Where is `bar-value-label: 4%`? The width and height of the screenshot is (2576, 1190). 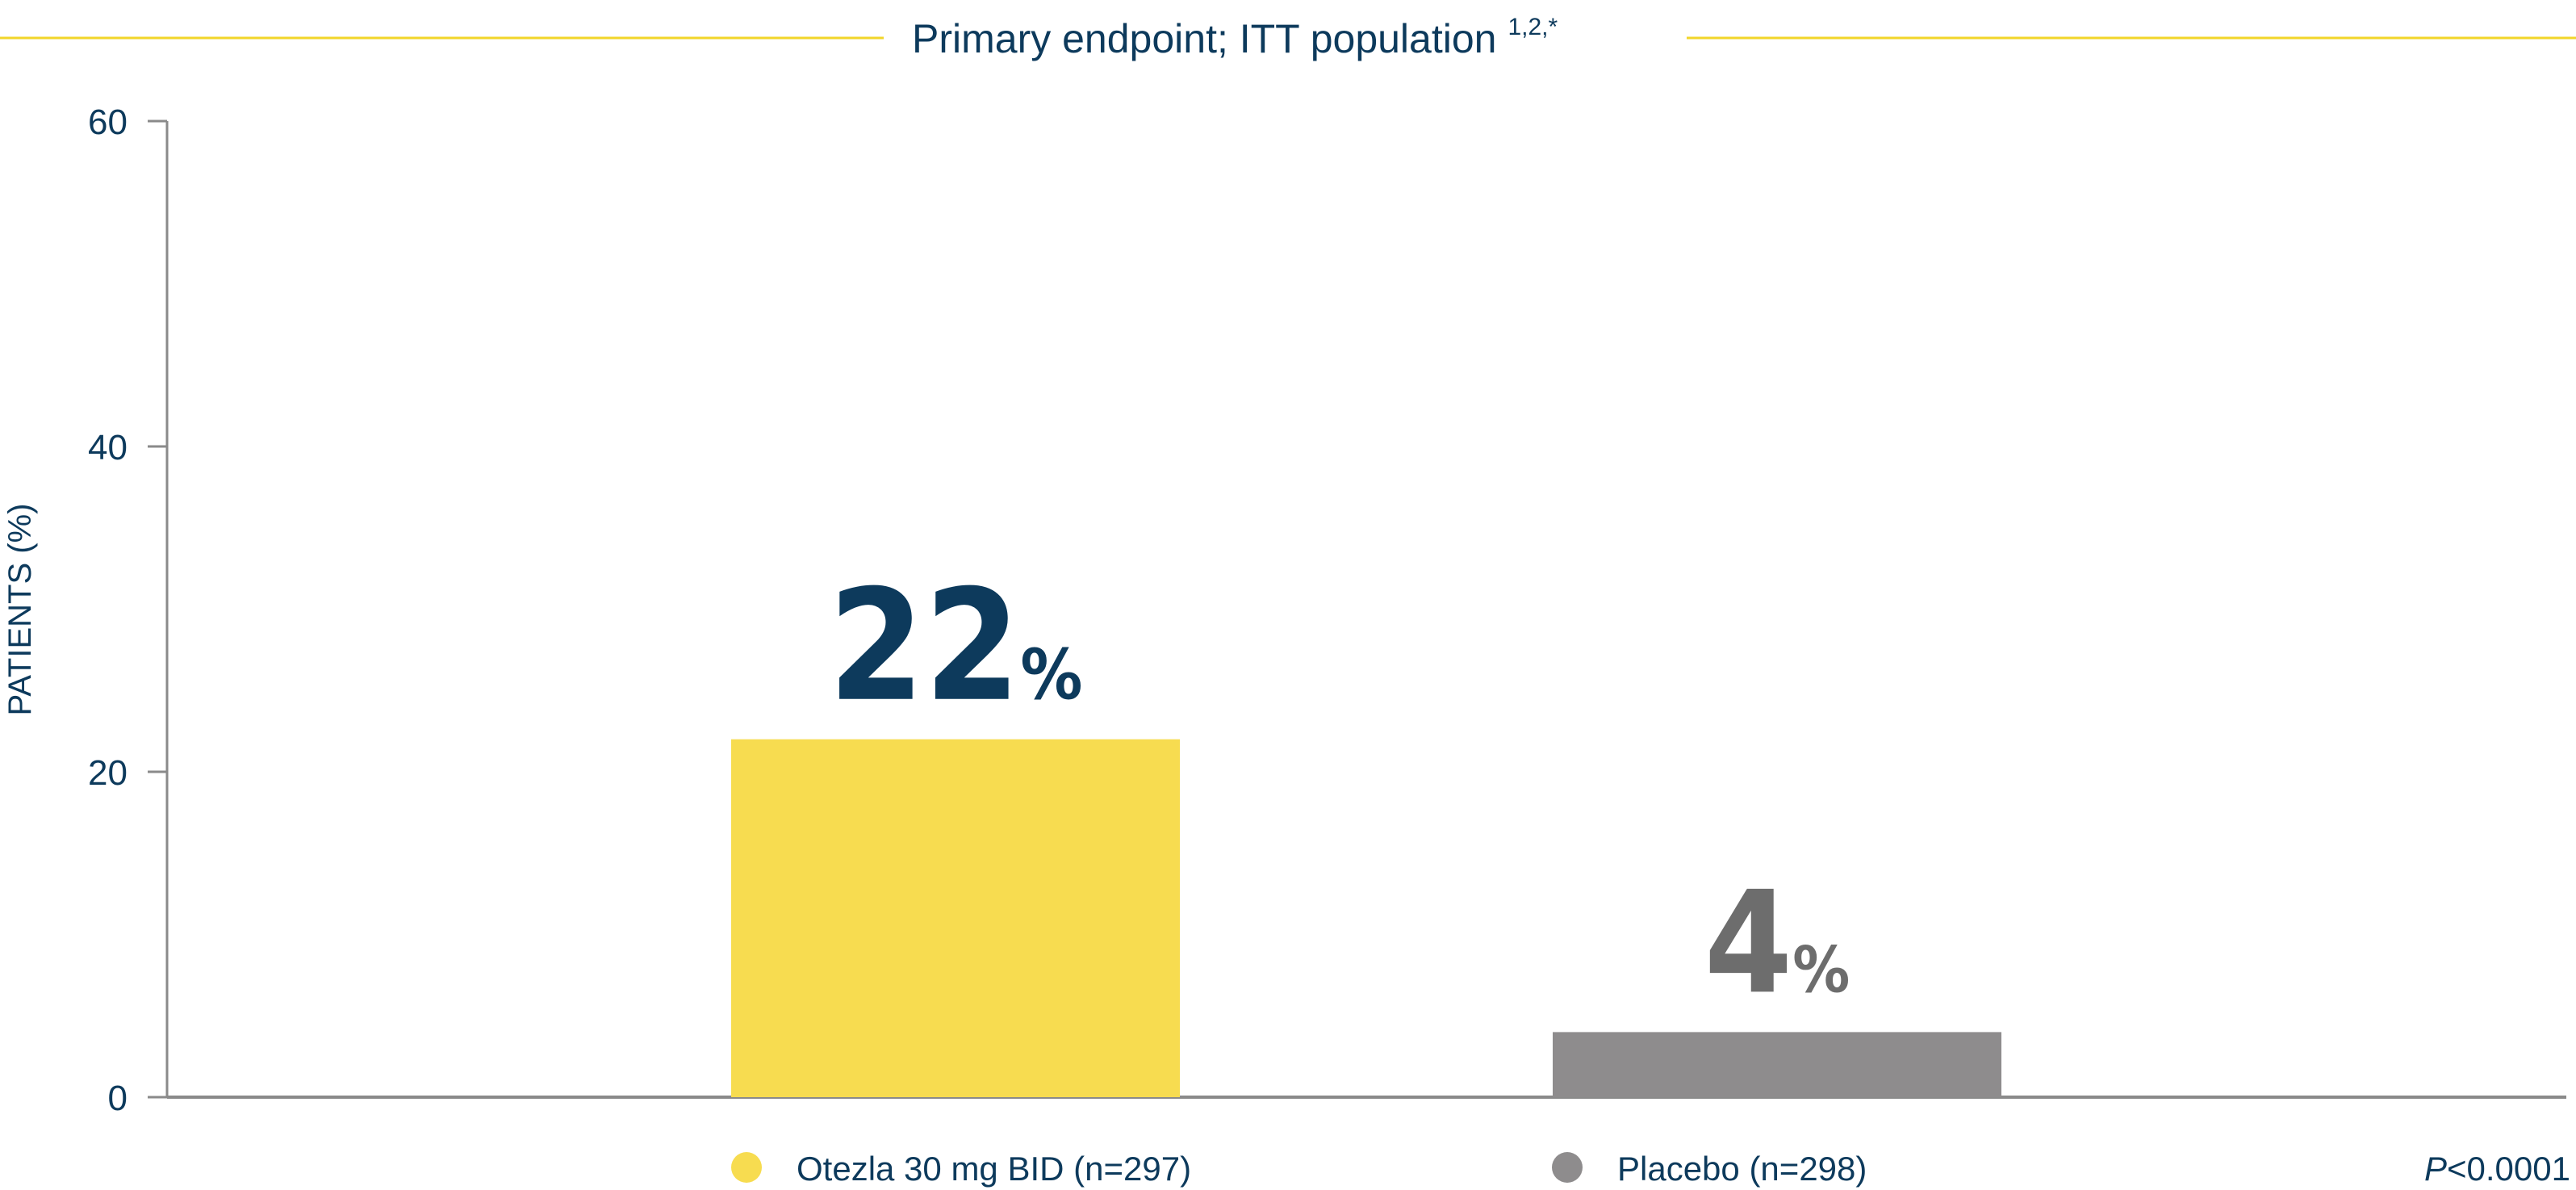 bar-value-label: 4% is located at coordinates (1777, 943).